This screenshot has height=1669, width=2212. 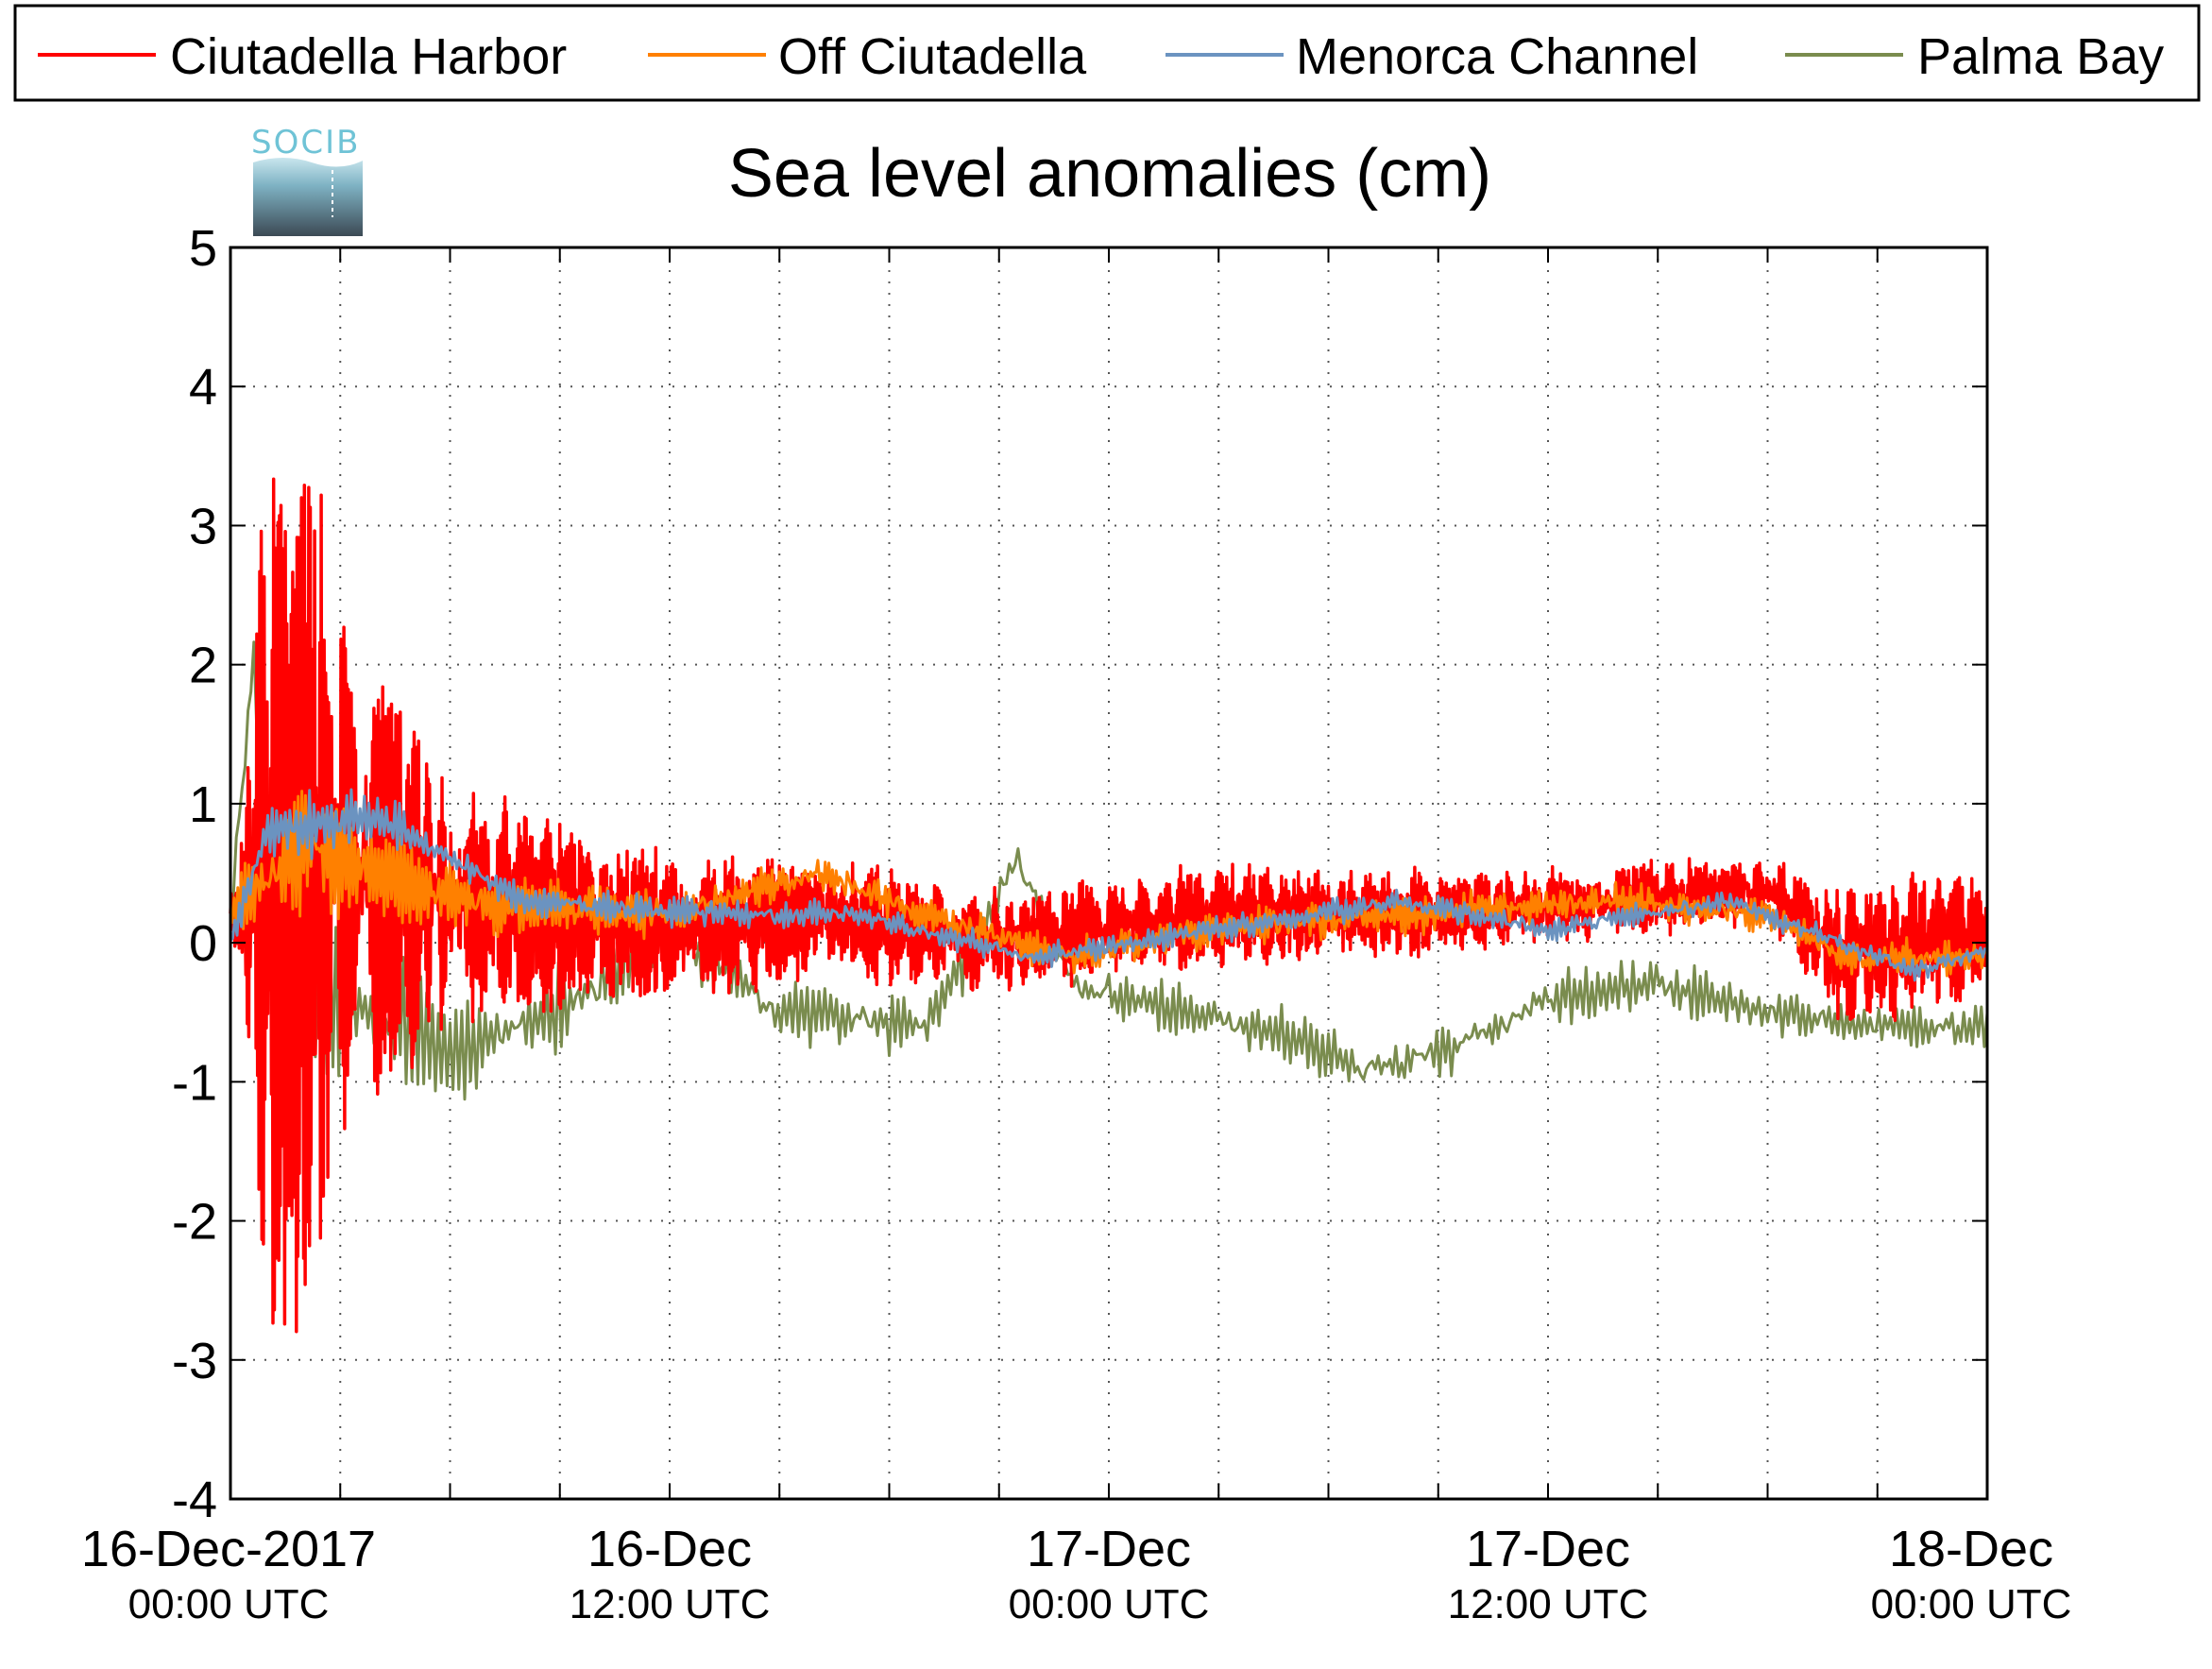 I want to click on y-tick-label: -2, so click(x=194, y=1223).